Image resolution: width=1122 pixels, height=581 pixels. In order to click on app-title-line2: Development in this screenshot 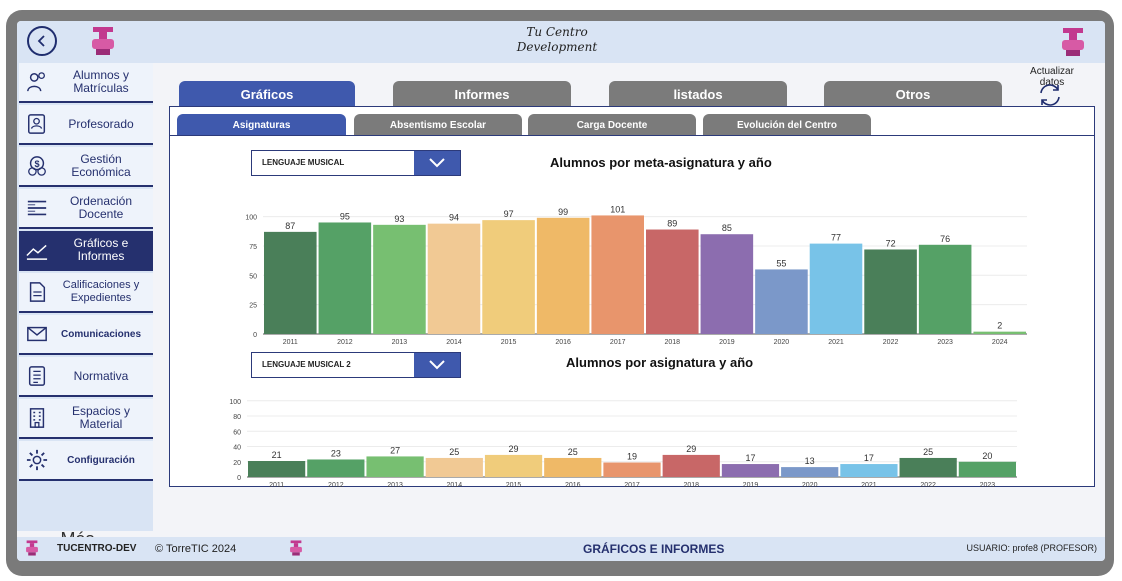, I will do `click(557, 47)`.